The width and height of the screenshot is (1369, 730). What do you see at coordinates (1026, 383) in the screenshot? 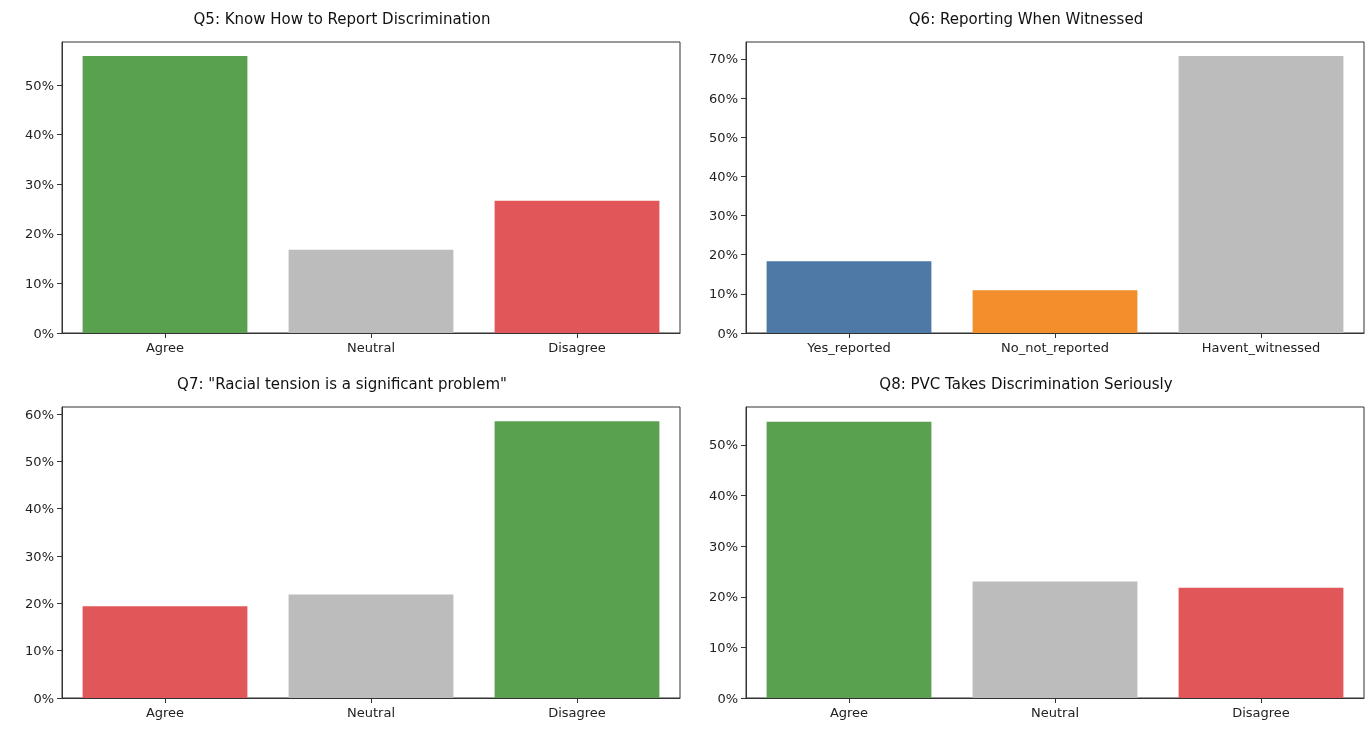
I see `chart-title: Q8: PVC Takes Discrimination Seriously` at bounding box center [1026, 383].